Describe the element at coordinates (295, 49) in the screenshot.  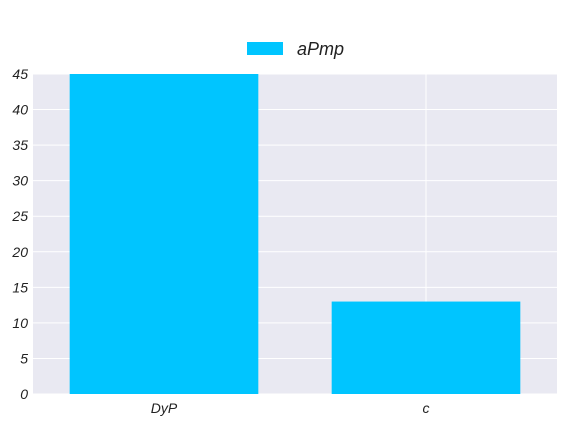
I see `legend: aPmp` at that location.